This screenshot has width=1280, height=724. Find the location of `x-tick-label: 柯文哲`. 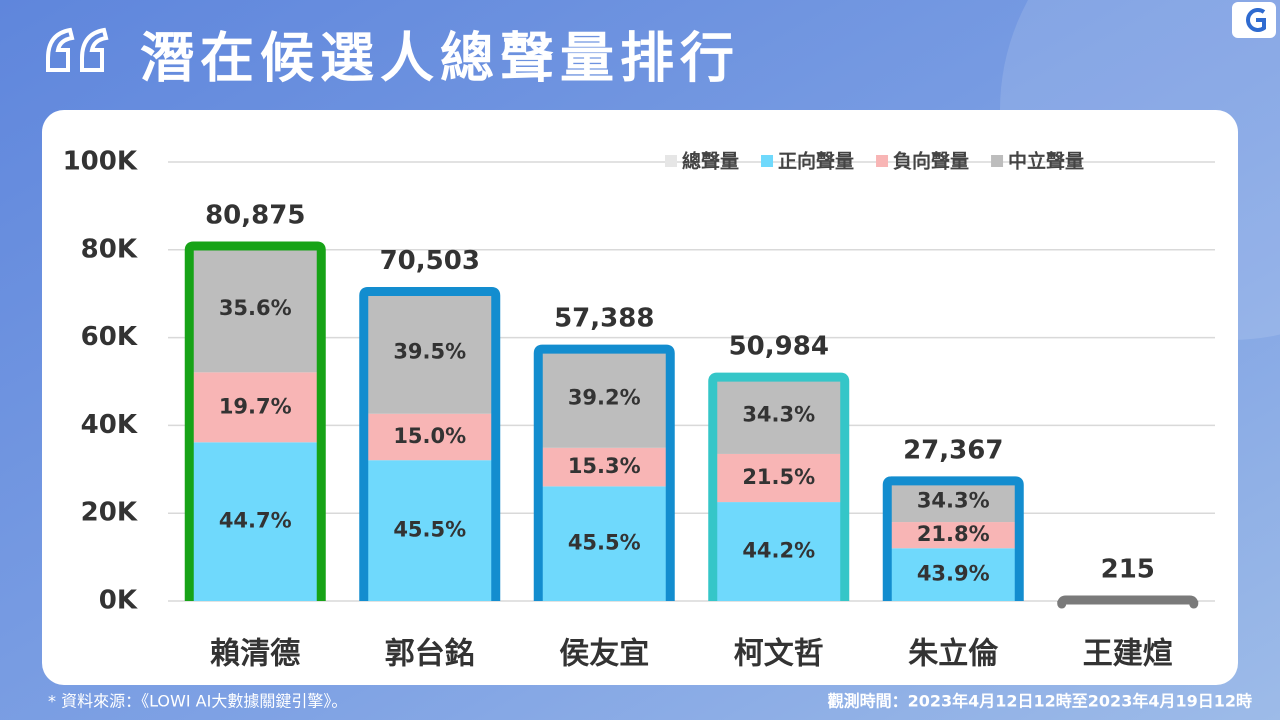

x-tick-label: 柯文哲 is located at coordinates (779, 654).